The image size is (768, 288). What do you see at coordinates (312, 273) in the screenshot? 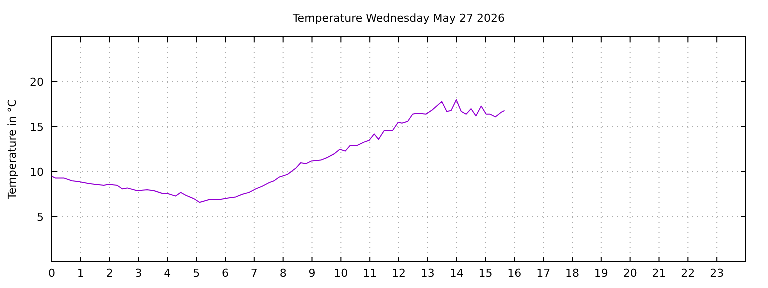
I see `x-tick-label: 9` at bounding box center [312, 273].